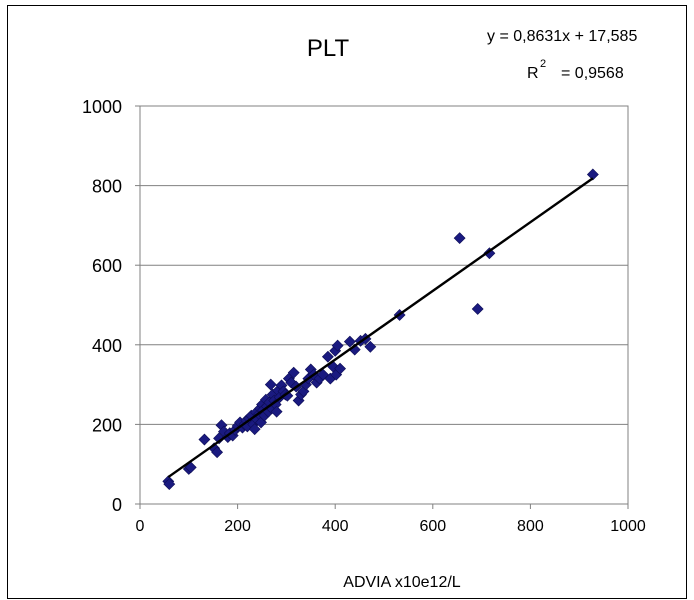  I want to click on y-tick-label: 400, so click(107, 346).